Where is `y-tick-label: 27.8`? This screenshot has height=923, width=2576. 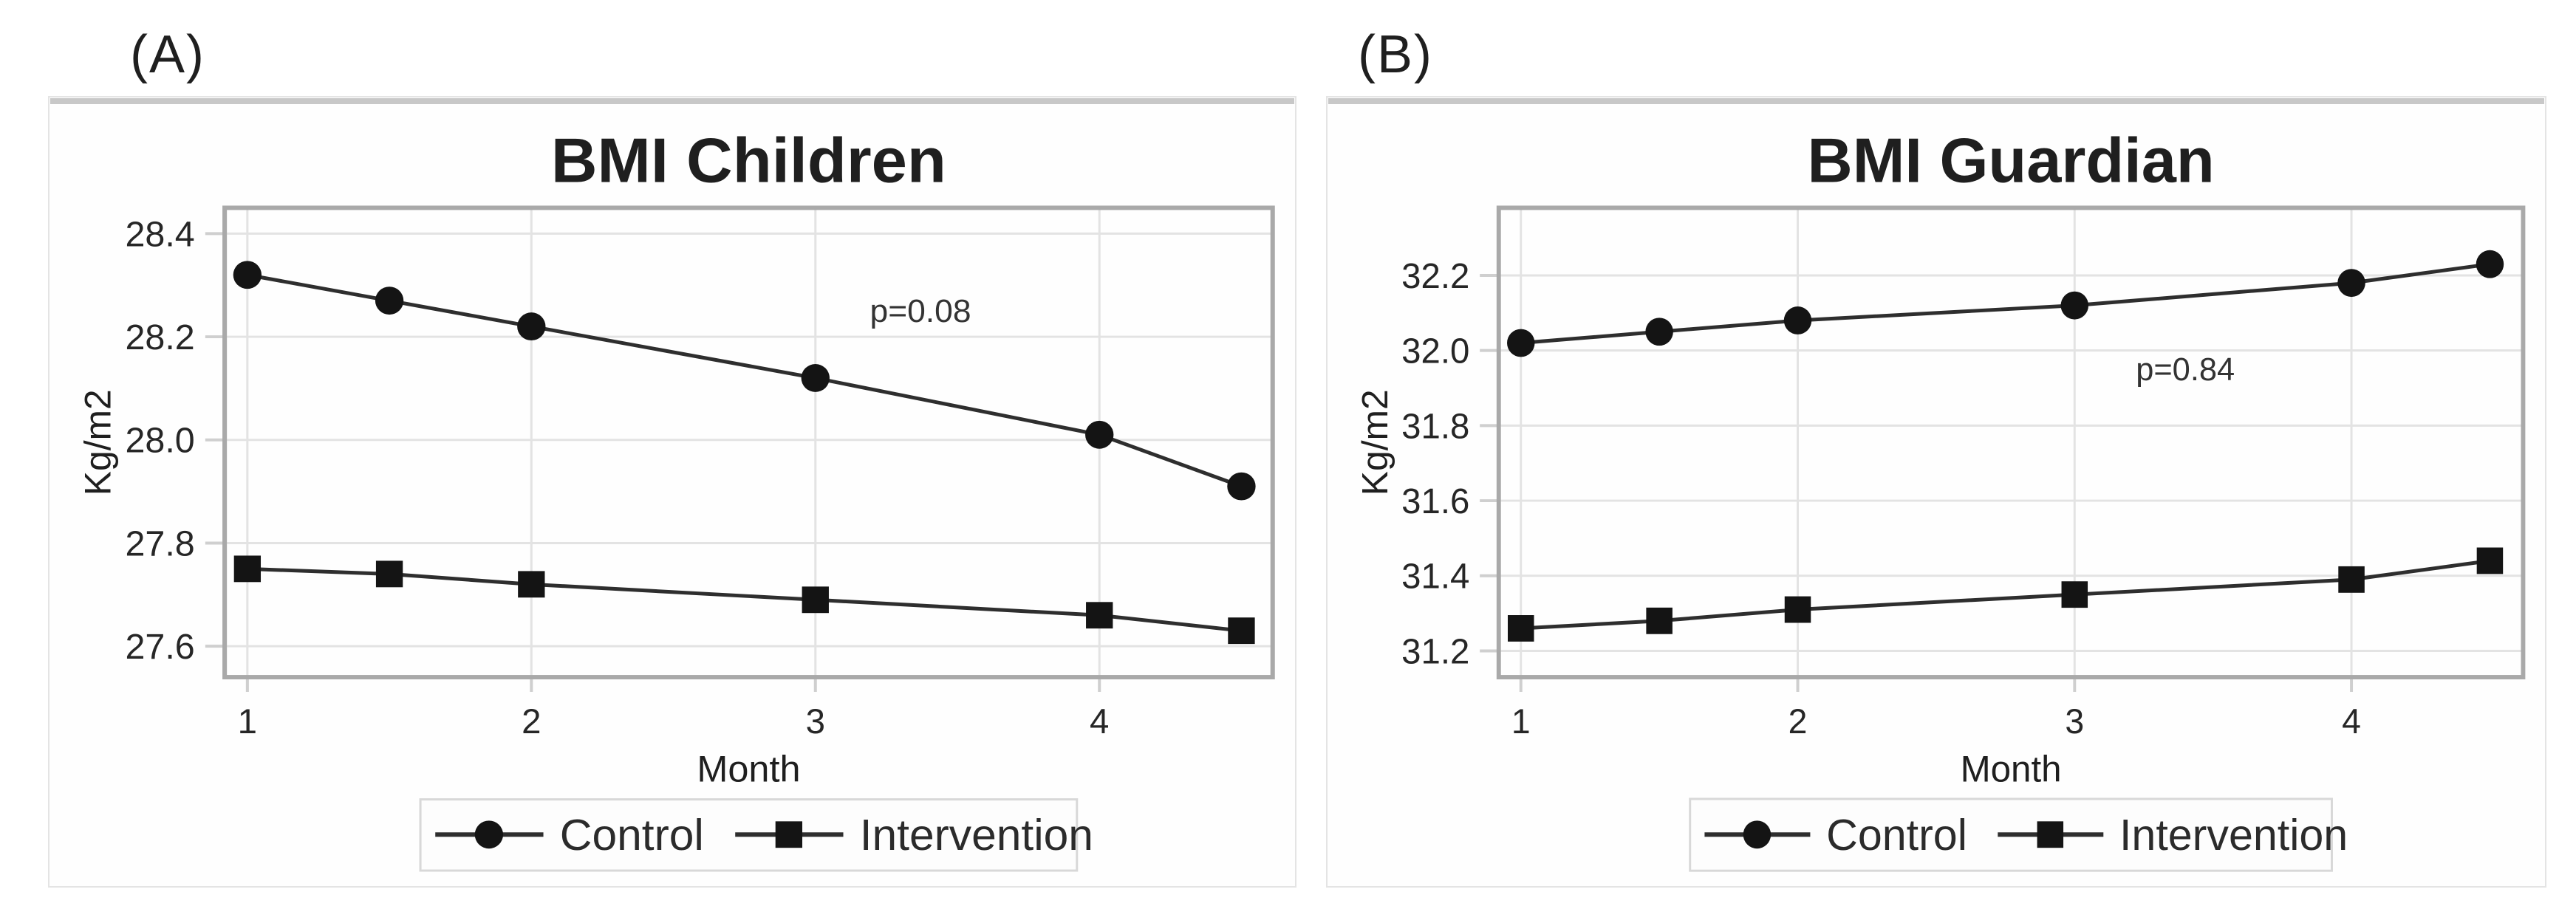
y-tick-label: 27.8 is located at coordinates (160, 544).